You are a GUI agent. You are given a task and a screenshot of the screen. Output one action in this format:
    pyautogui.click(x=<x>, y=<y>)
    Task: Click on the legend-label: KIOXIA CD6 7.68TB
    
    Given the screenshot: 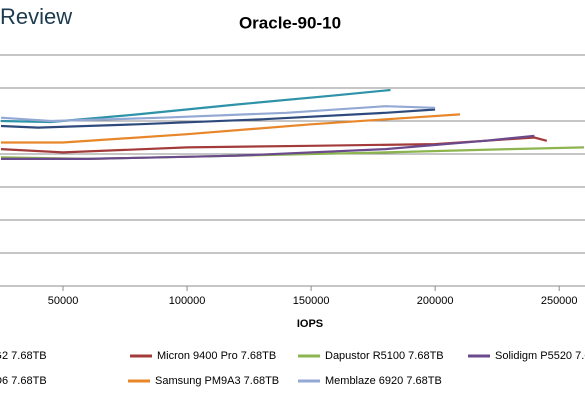 What is the action you would take?
    pyautogui.click(x=23, y=381)
    